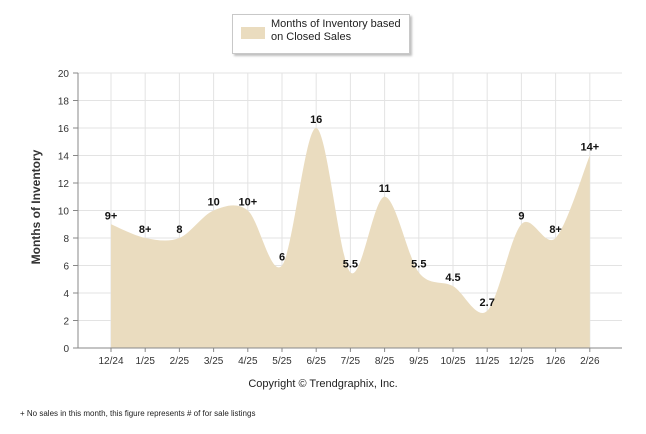 This screenshot has height=434, width=646. What do you see at coordinates (64, 157) in the screenshot?
I see `y-tick-label: 14` at bounding box center [64, 157].